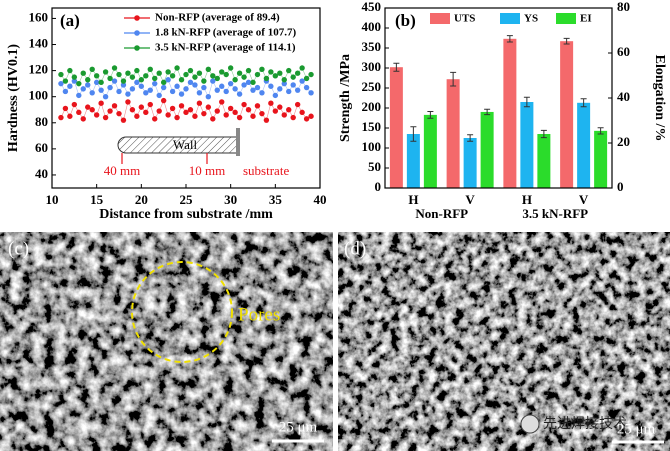 The height and width of the screenshot is (451, 670). What do you see at coordinates (13, 98) in the screenshot?
I see `y-axis-label: Hardness (HV0.1)` at bounding box center [13, 98].